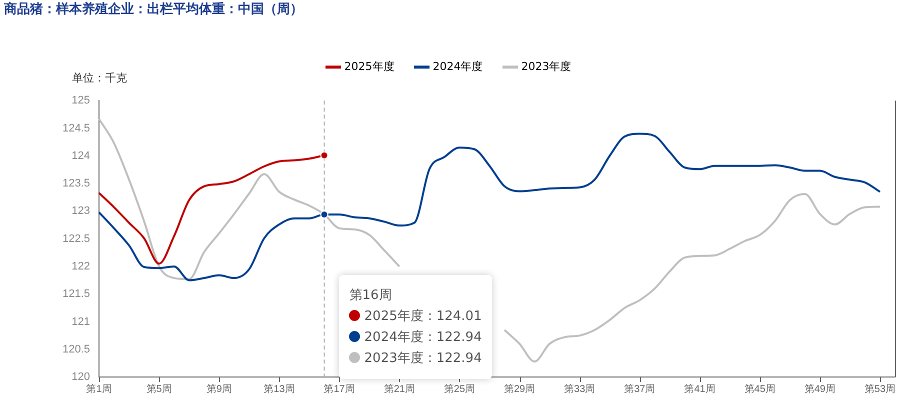 This screenshot has width=912, height=401. I want to click on x-tick-label: 第9周, so click(219, 388).